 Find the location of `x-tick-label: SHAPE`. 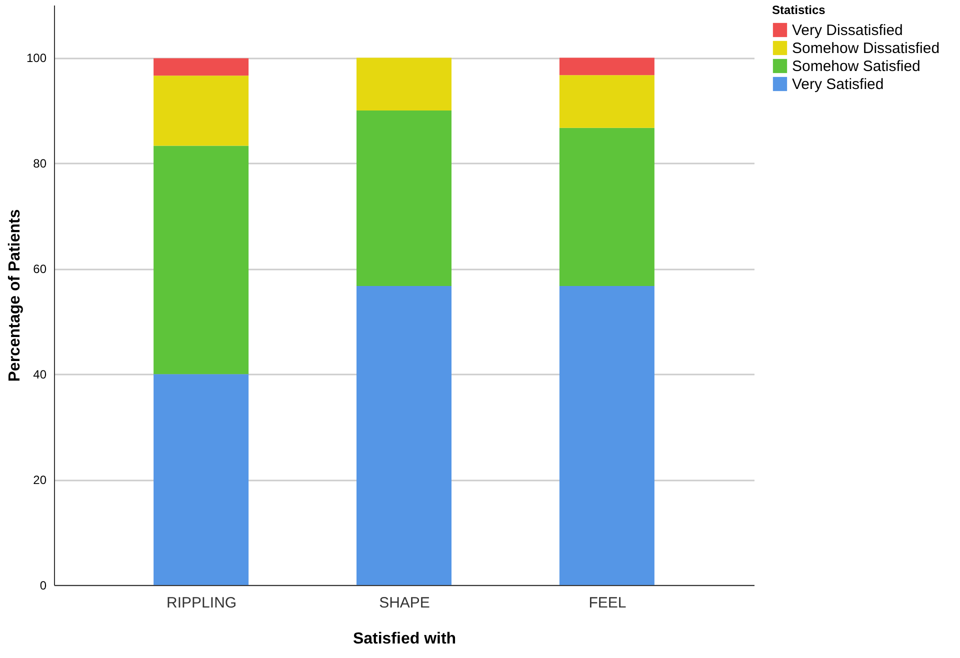

x-tick-label: SHAPE is located at coordinates (404, 603).